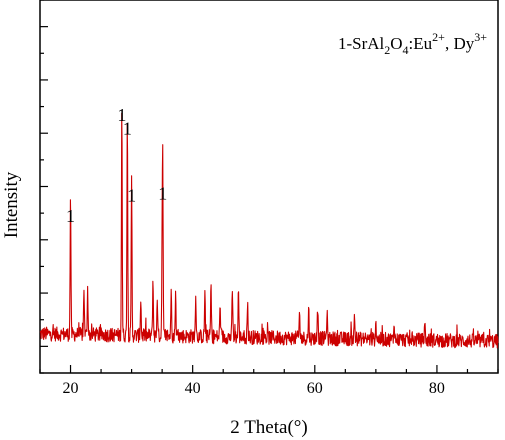  What do you see at coordinates (361, 43) in the screenshot?
I see `legend-prefix: 1-SrAl` at bounding box center [361, 43].